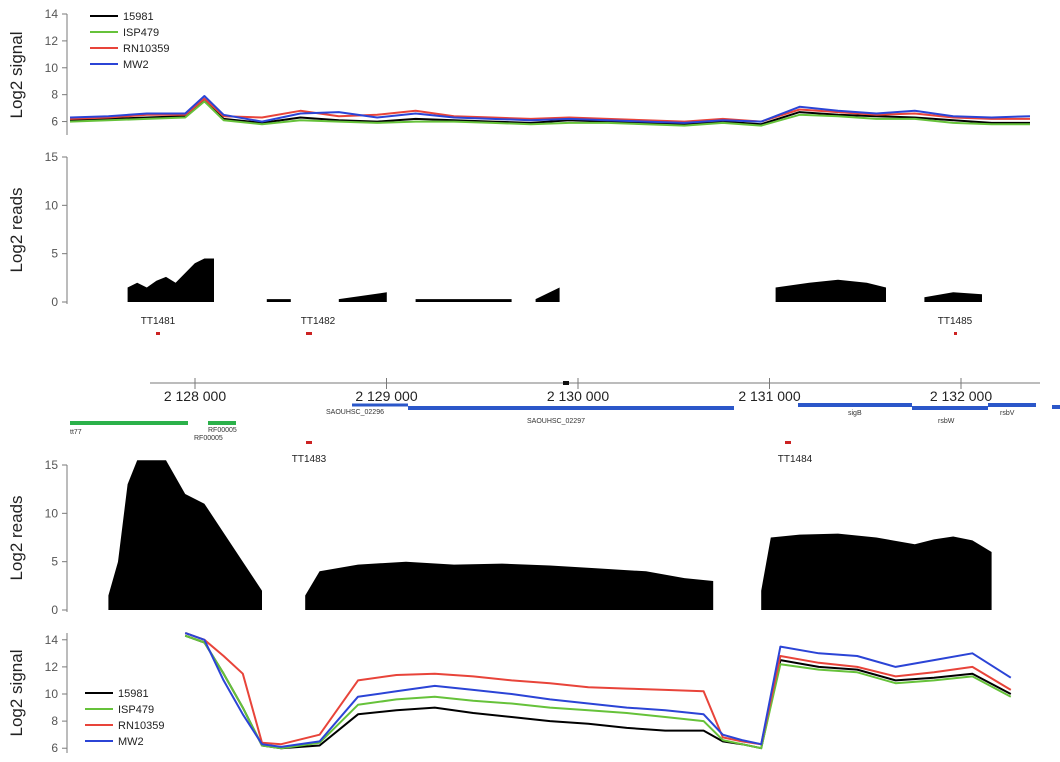  Describe the element at coordinates (141, 726) in the screenshot. I see `legend-bottom-label-rn10359: RN10359` at that location.